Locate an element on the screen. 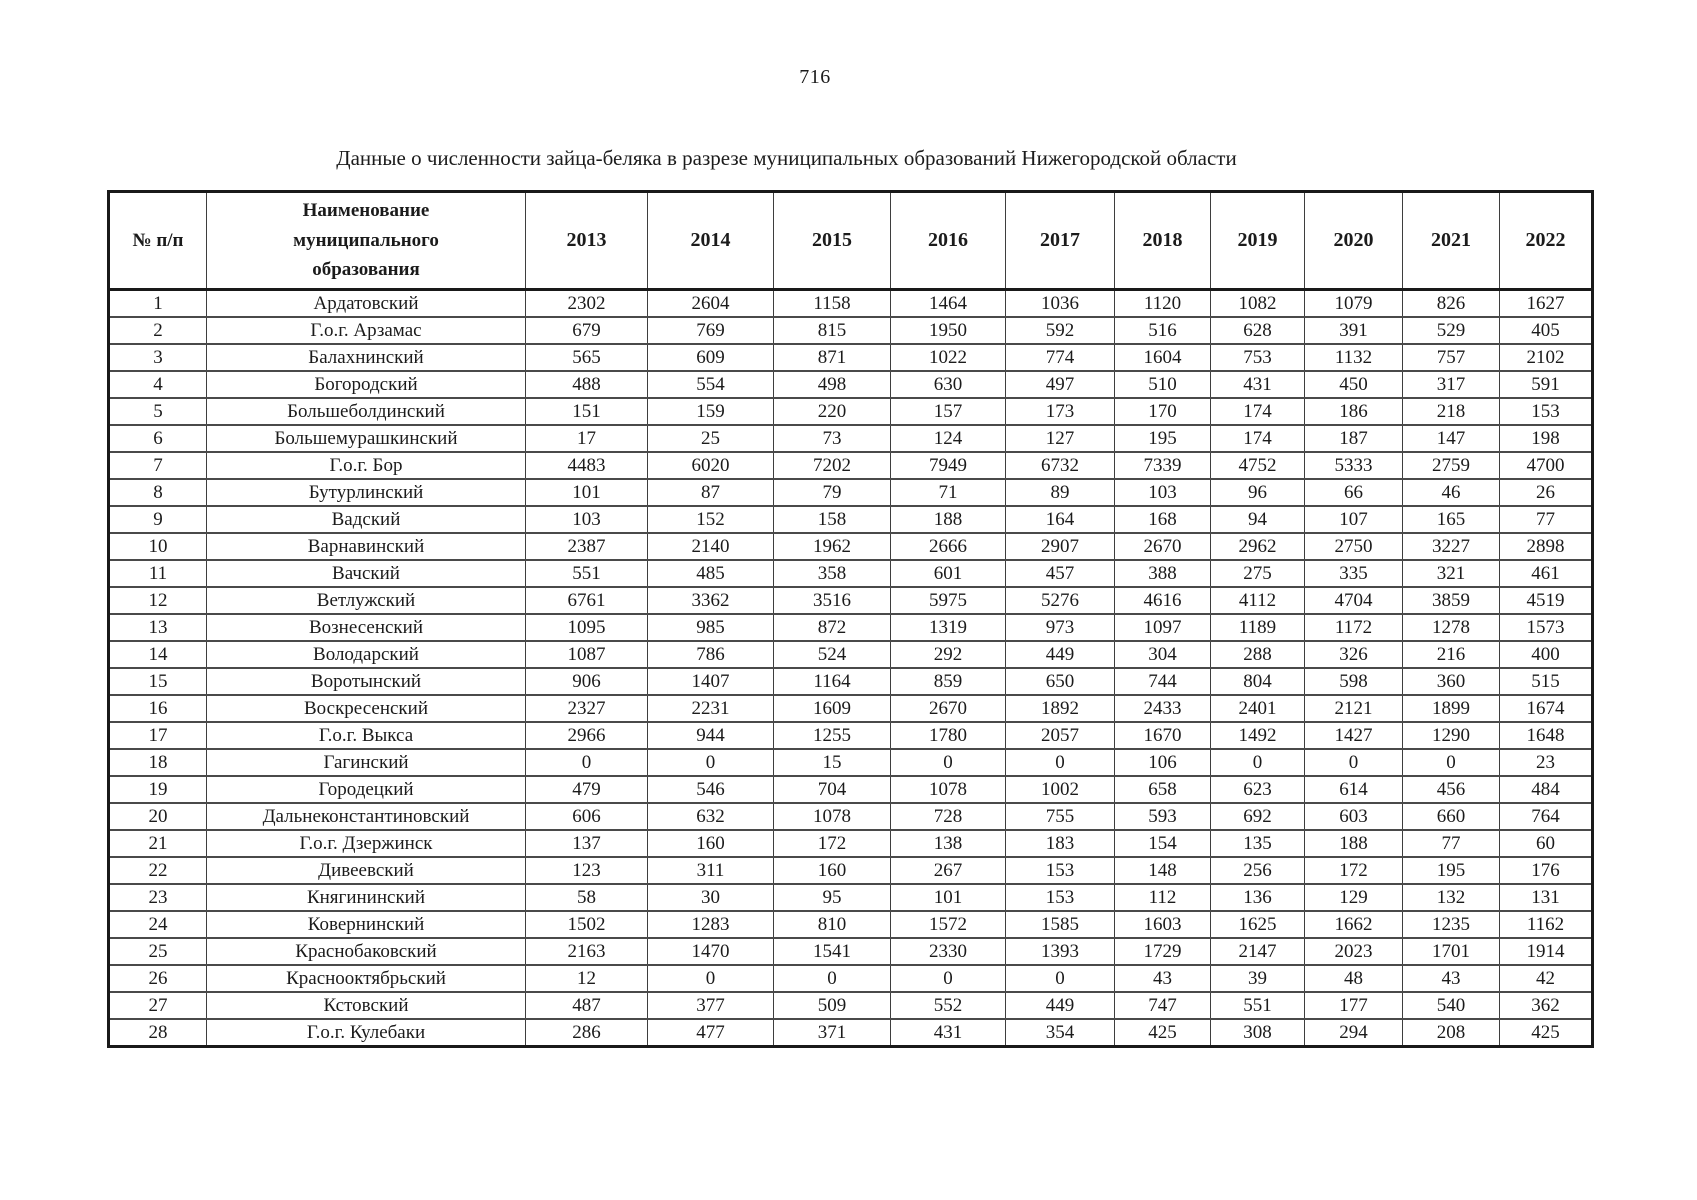  count-cell: 515 is located at coordinates (1546, 681).